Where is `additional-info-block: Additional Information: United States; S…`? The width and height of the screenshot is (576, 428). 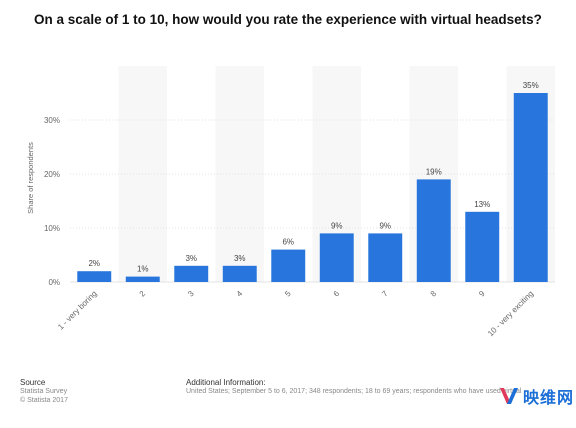
additional-info-block: Additional Information: United States; S… is located at coordinates (381, 387).